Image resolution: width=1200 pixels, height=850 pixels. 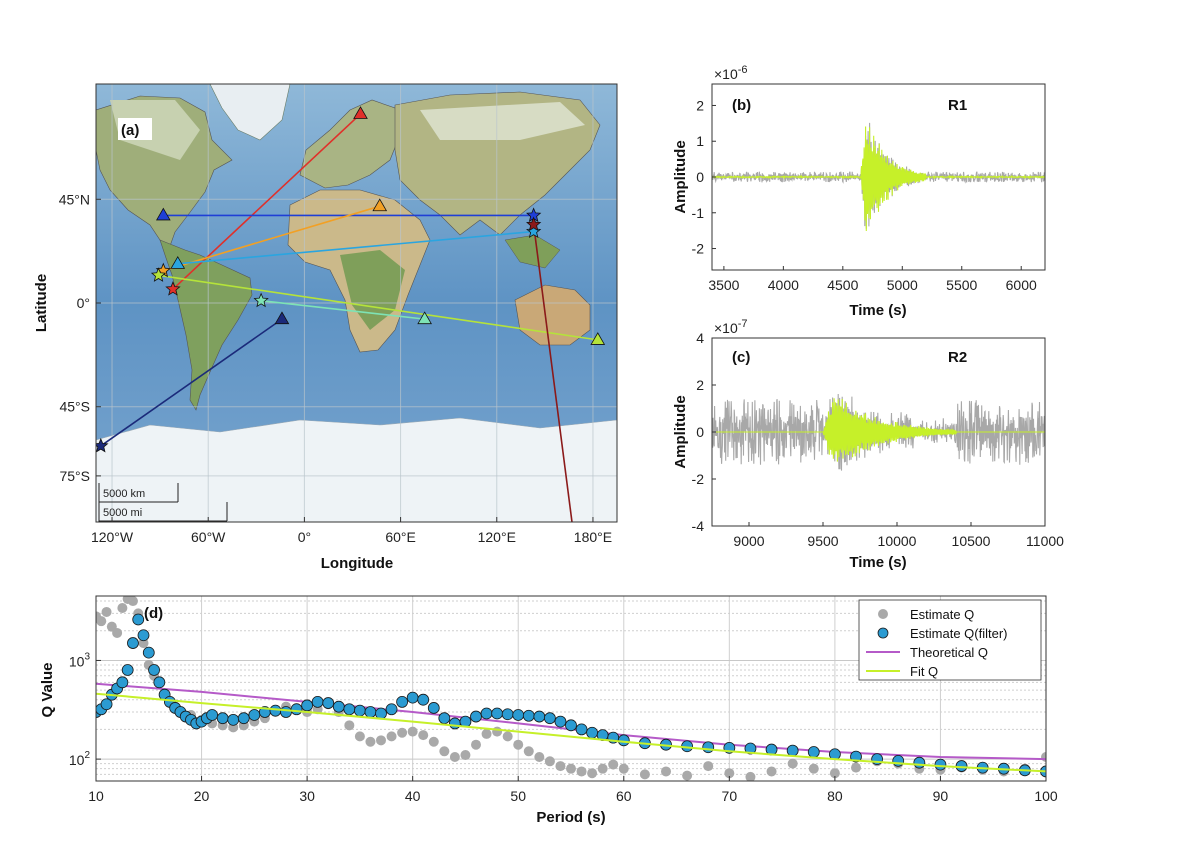 I want to click on ytick-label: 1, so click(x=700, y=141).